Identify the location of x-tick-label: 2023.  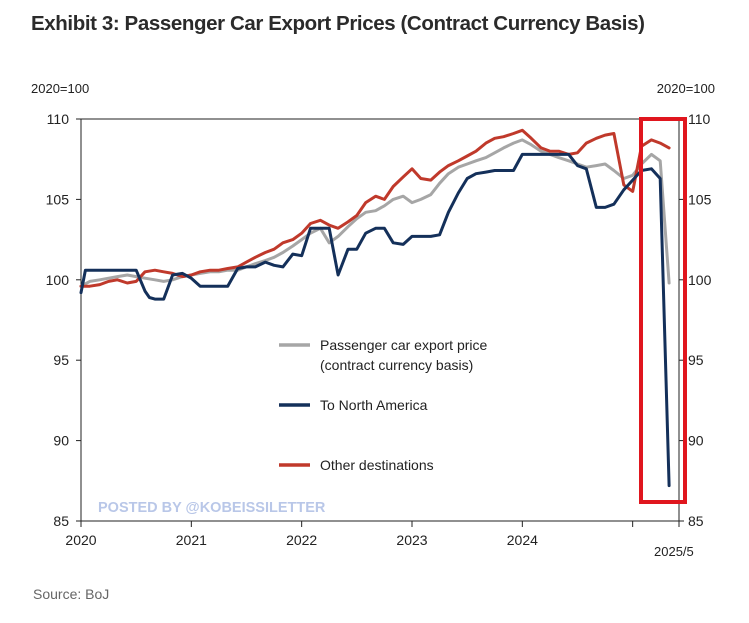
(411, 540).